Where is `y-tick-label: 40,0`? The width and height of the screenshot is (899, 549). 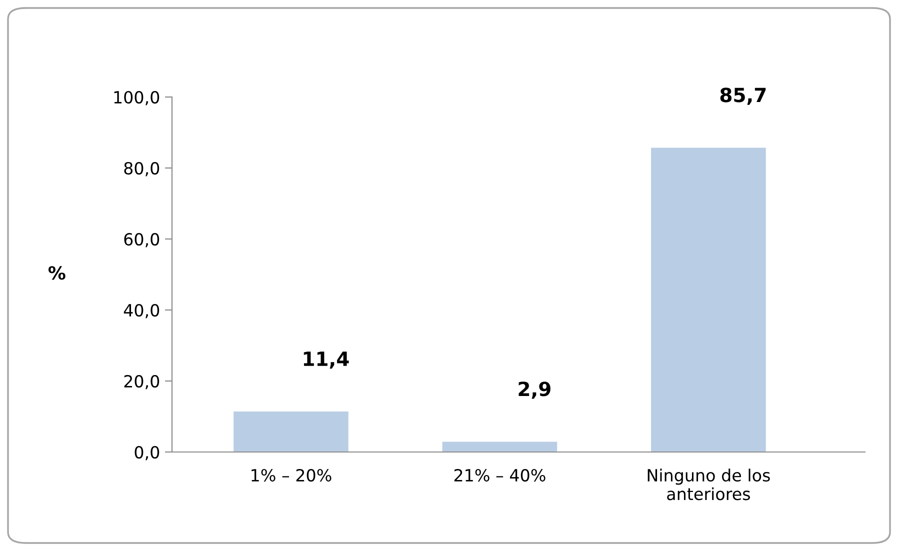
y-tick-label: 40,0 is located at coordinates (142, 311).